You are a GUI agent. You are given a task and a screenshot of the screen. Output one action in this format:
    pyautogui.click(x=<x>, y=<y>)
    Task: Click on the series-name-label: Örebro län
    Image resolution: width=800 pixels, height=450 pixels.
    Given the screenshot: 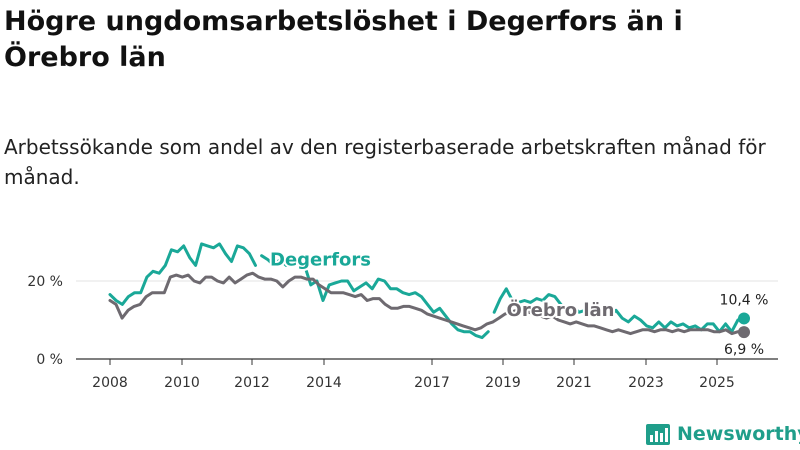 What is the action you would take?
    pyautogui.click(x=561, y=310)
    